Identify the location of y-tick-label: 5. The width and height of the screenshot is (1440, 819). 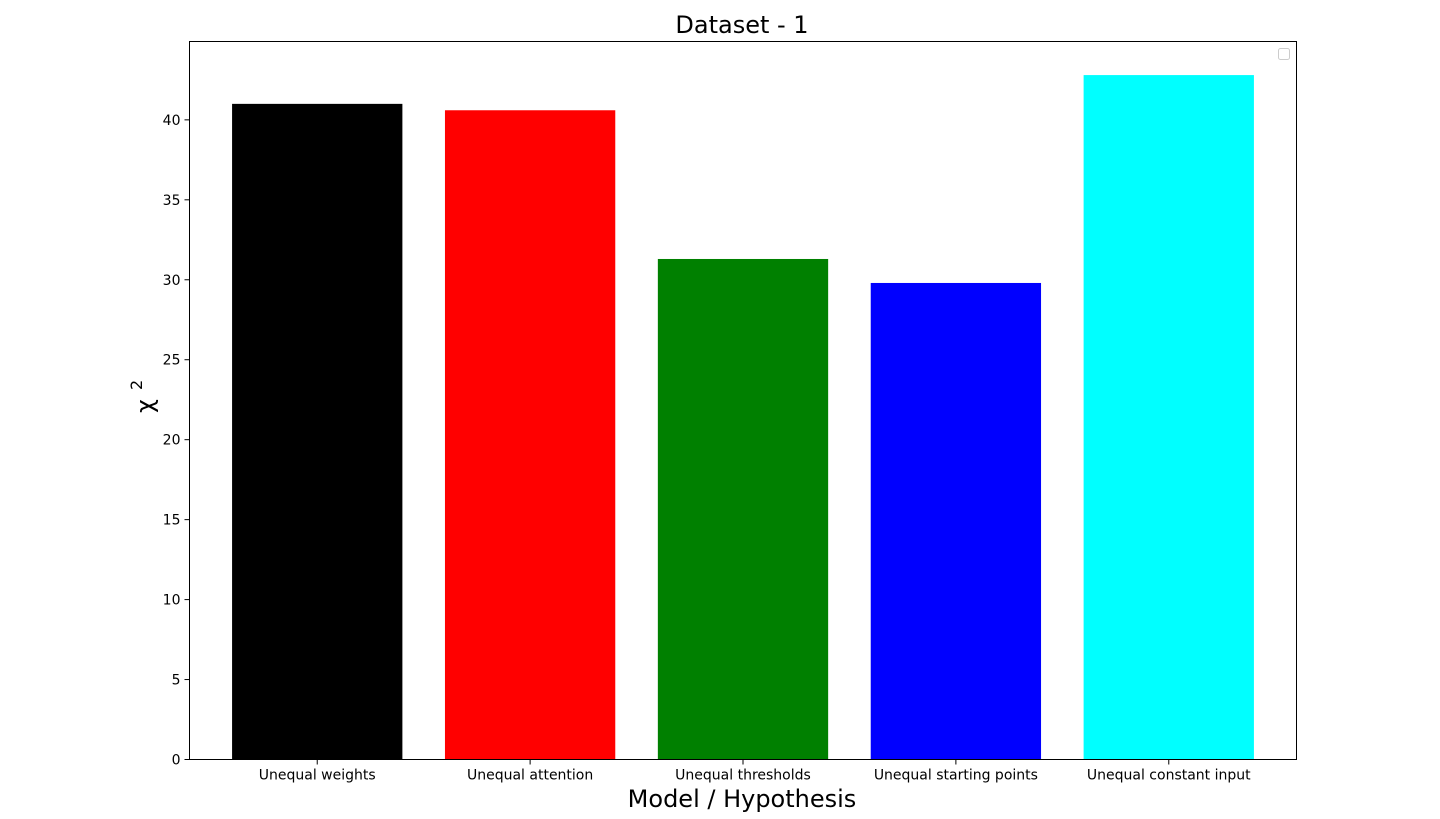
(176, 681).